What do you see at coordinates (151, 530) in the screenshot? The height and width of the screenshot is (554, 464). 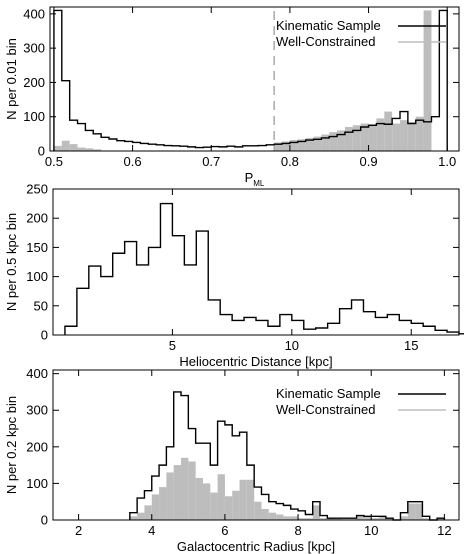 I see `x-tick-label: 4` at bounding box center [151, 530].